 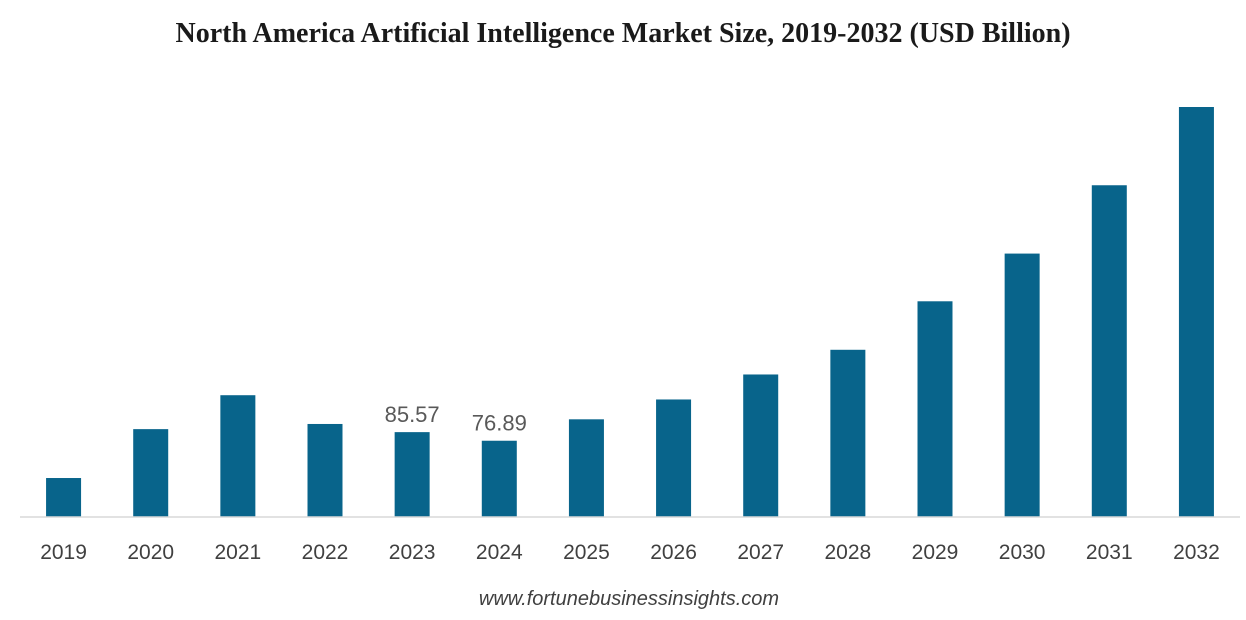 I want to click on bar-2028, so click(x=848, y=433).